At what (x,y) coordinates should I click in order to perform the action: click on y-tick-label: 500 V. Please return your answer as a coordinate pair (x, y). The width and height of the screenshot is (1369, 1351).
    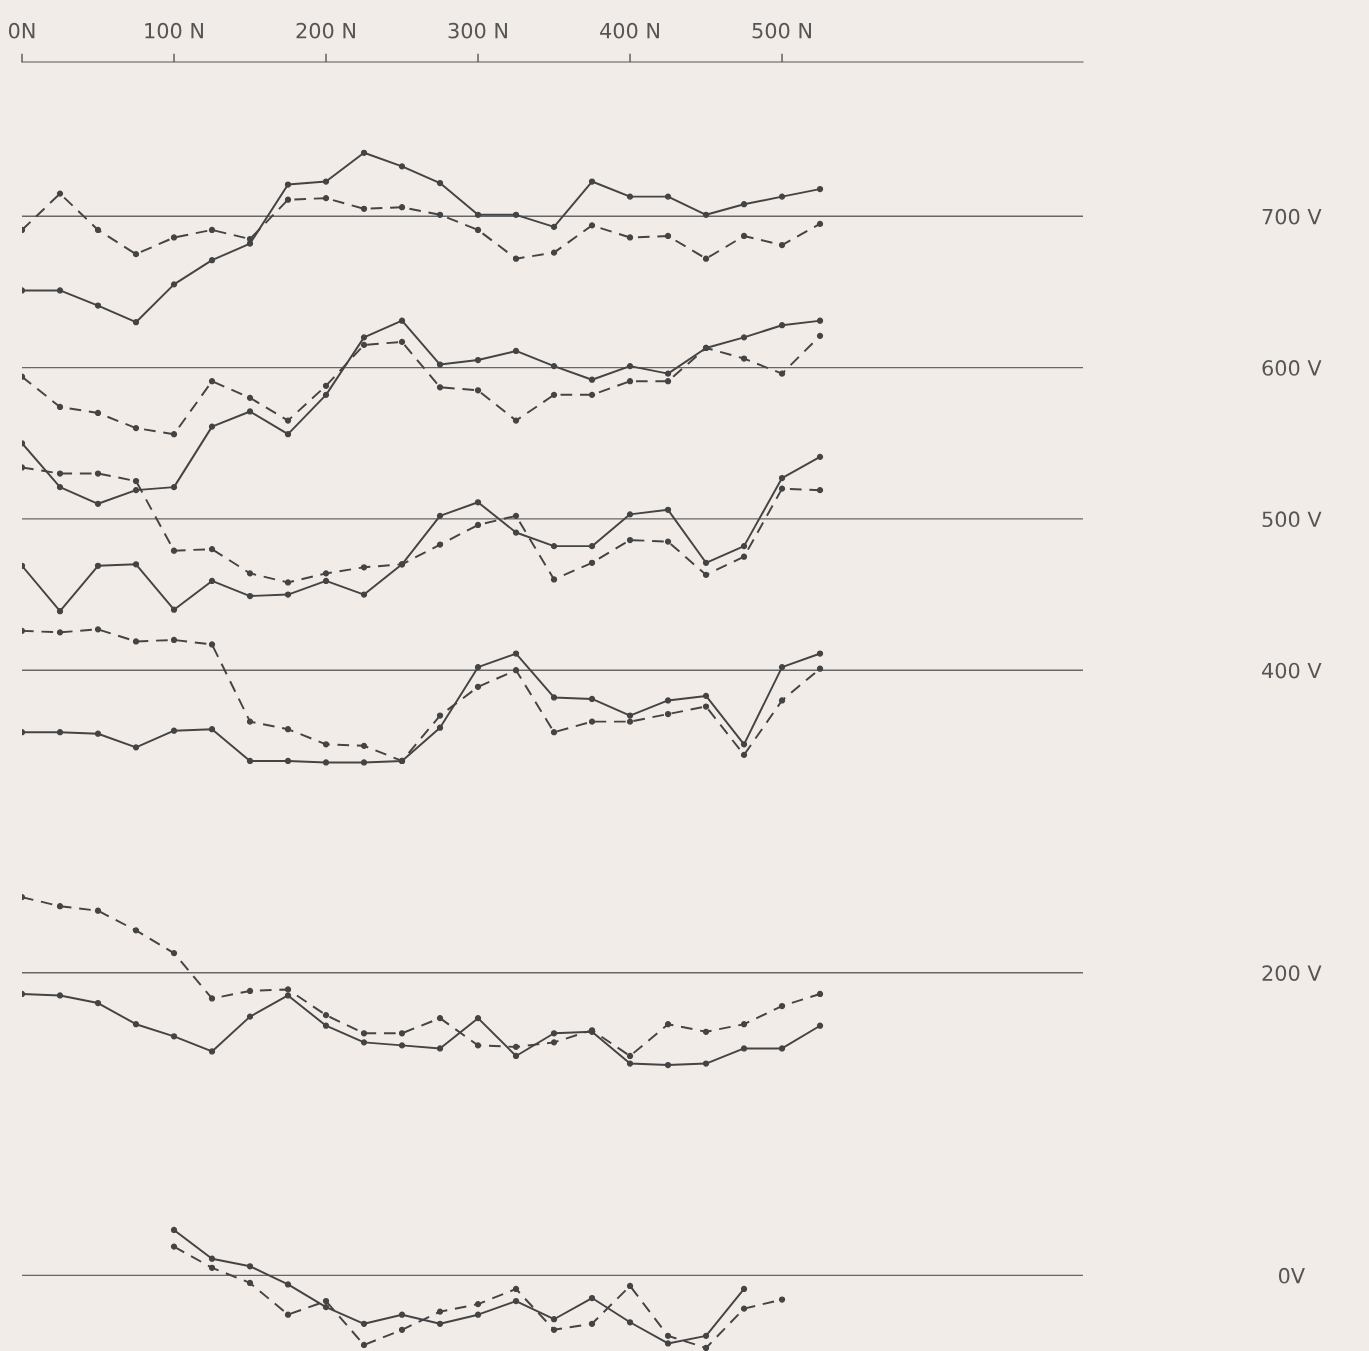
    Looking at the image, I should click on (1292, 519).